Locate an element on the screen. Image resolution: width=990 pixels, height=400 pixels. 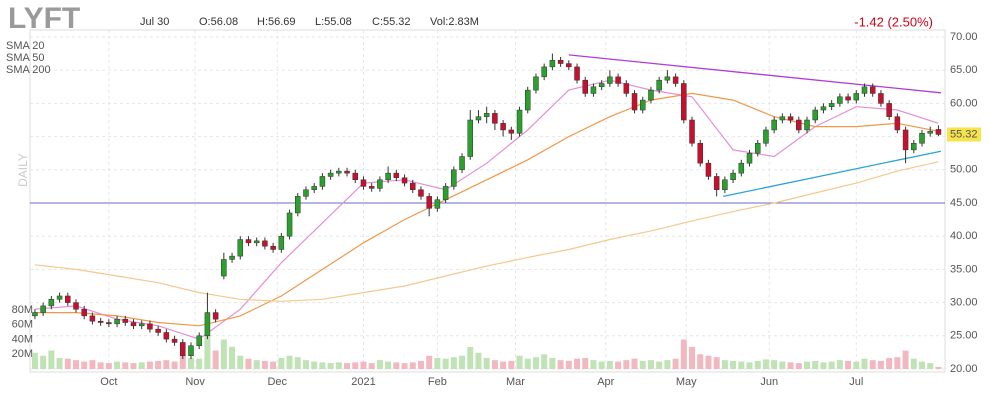
y-tick-label: 25.00 is located at coordinates (964, 336).